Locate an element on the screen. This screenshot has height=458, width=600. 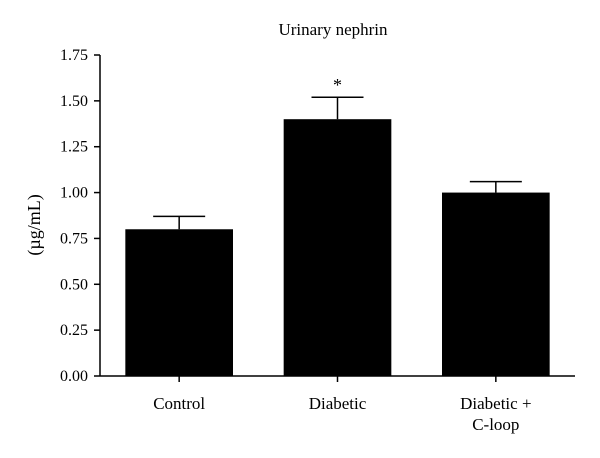
y-tick-label: 1.50 is located at coordinates (74, 101).